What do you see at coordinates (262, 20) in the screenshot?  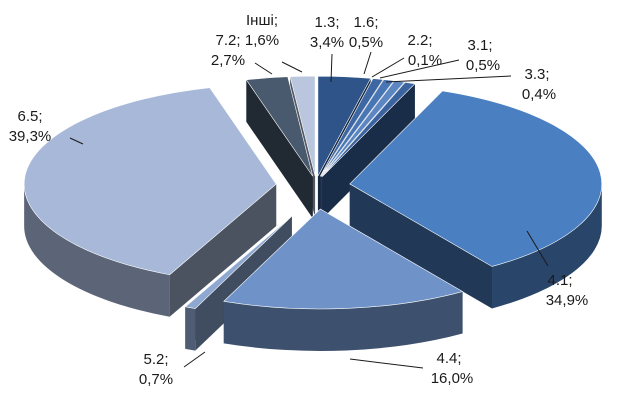 I see `slice-label-Інші: Інші;` at bounding box center [262, 20].